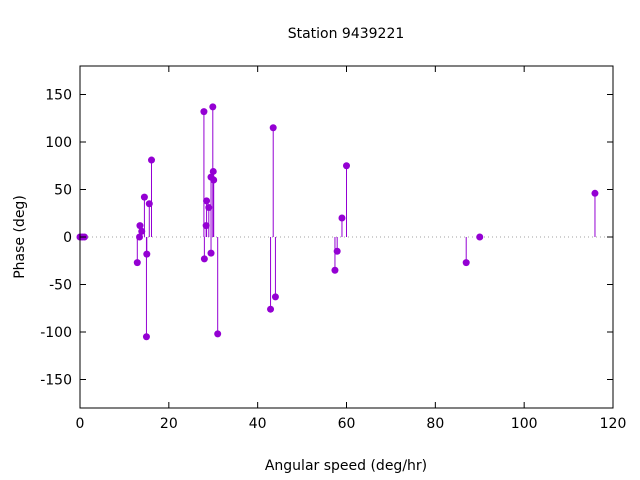  What do you see at coordinates (56, 333) in the screenshot?
I see `y-tick-label: -100` at bounding box center [56, 333].